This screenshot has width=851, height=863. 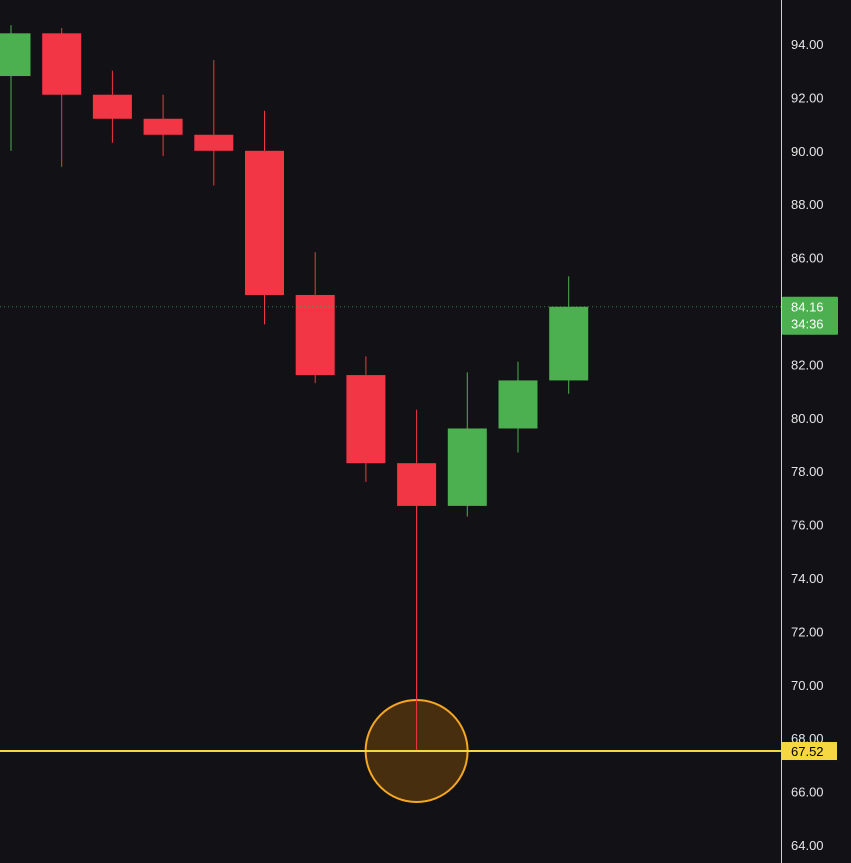 What do you see at coordinates (807, 631) in the screenshot?
I see `y-tick-label: 72.00` at bounding box center [807, 631].